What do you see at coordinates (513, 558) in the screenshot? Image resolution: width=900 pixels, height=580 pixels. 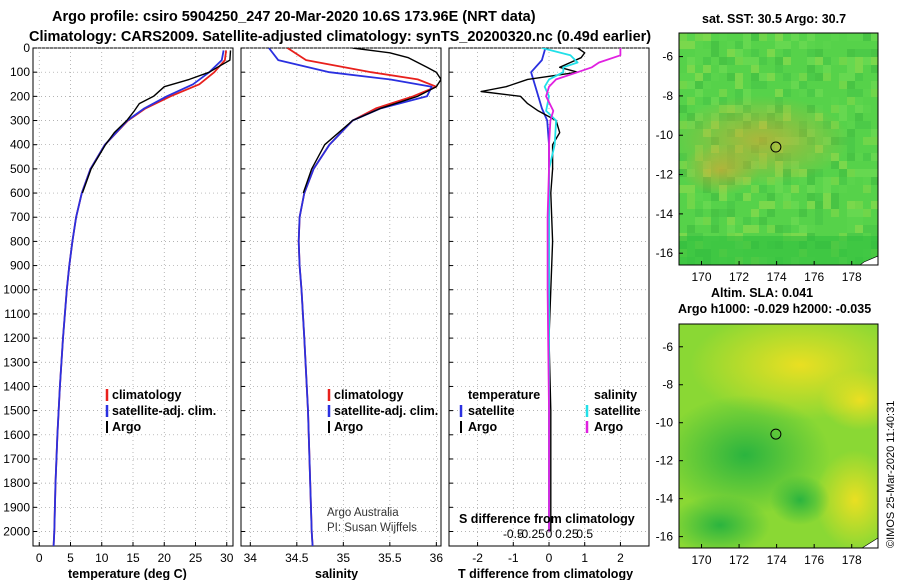 I see `x-tick-label: -1` at bounding box center [513, 558].